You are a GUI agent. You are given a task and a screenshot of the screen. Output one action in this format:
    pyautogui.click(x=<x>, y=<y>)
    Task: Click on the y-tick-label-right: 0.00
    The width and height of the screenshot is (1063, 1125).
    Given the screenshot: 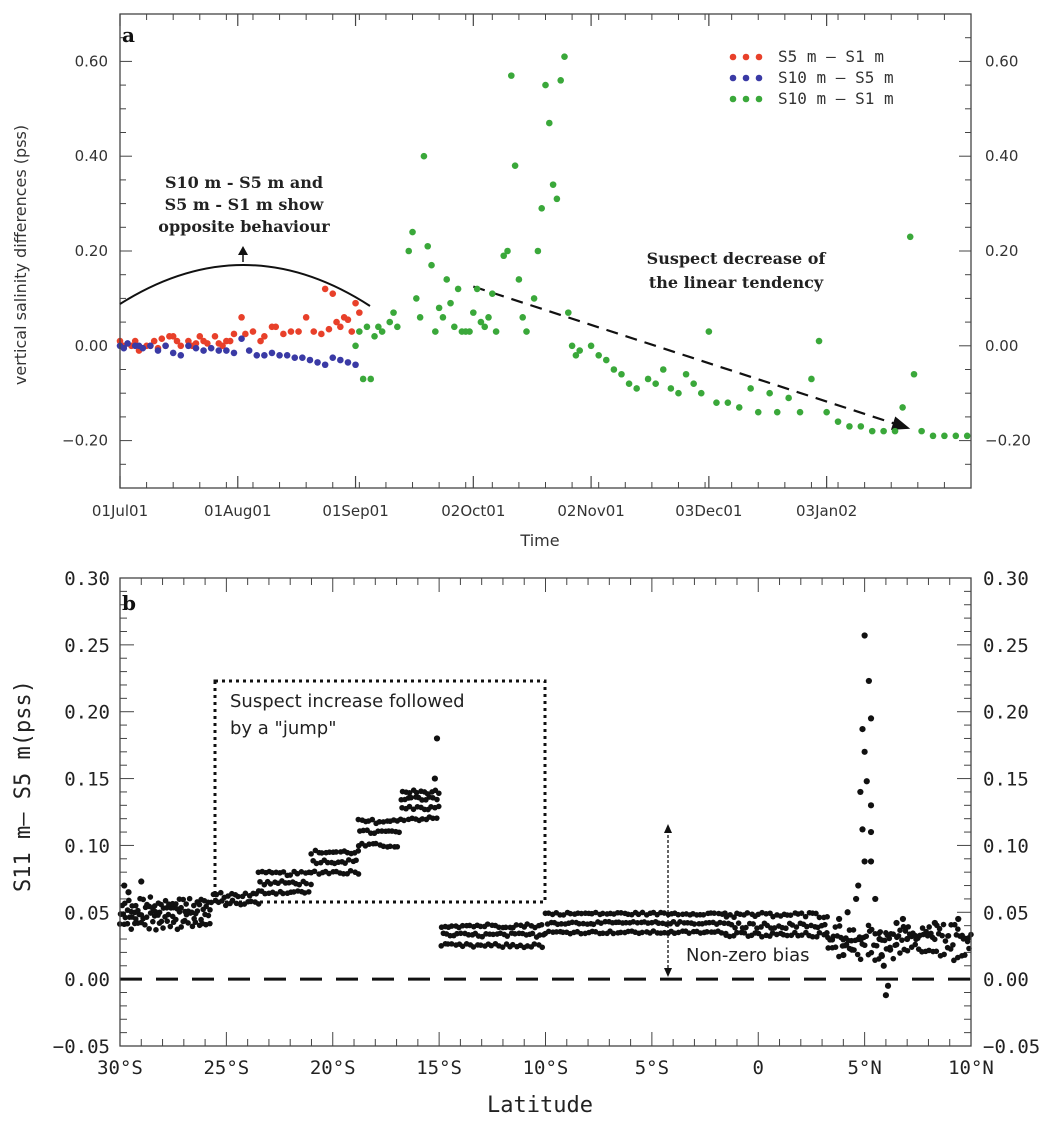 What is the action you would take?
    pyautogui.click(x=1001, y=346)
    